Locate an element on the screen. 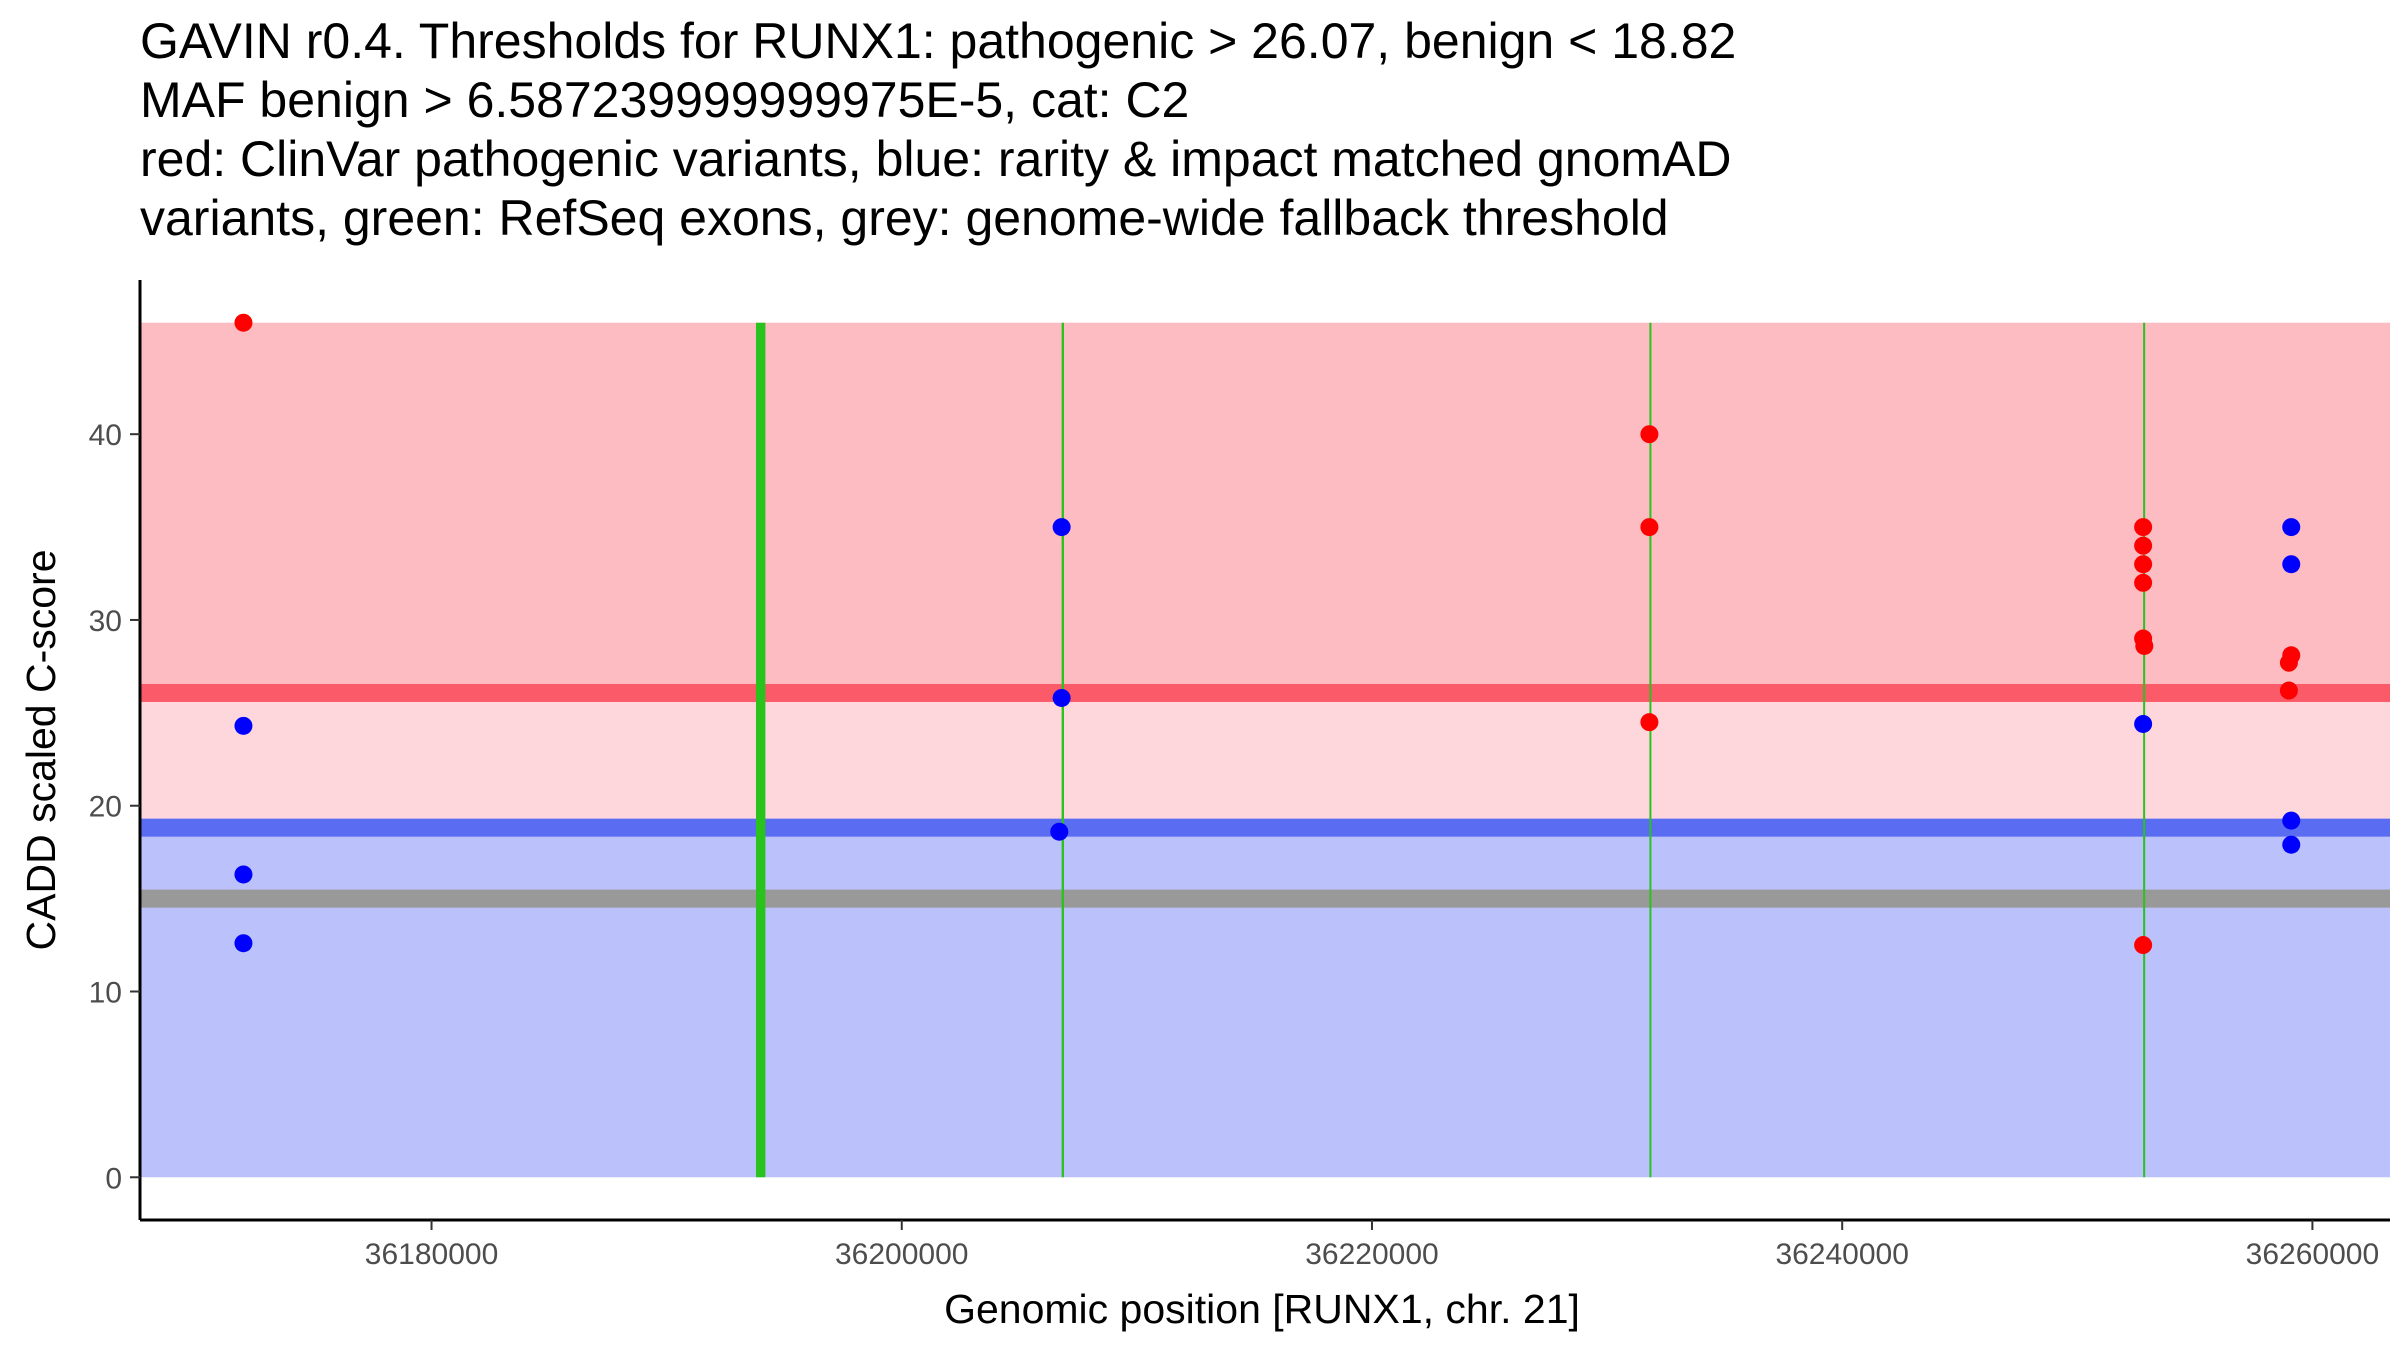  intermediate-zone is located at coordinates (1265, 760).